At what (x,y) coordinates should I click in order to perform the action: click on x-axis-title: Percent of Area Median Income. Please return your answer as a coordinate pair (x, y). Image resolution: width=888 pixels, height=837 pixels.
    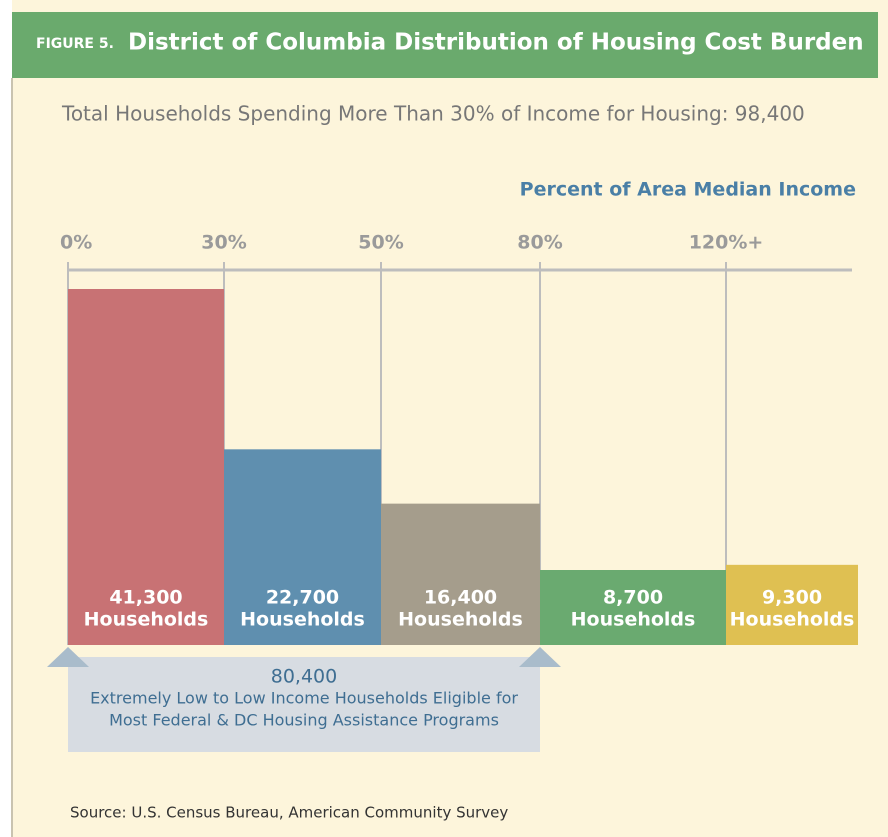
    Looking at the image, I should click on (688, 190).